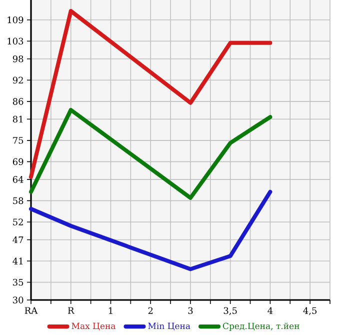  What do you see at coordinates (16, 20) in the screenshot?
I see `y-tick-label: 109` at bounding box center [16, 20].